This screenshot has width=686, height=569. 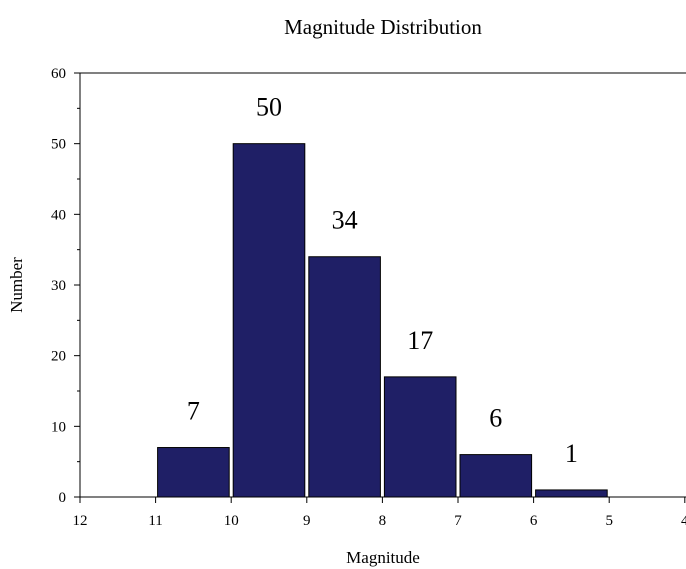 I want to click on x-tick-label: 9, so click(x=307, y=521).